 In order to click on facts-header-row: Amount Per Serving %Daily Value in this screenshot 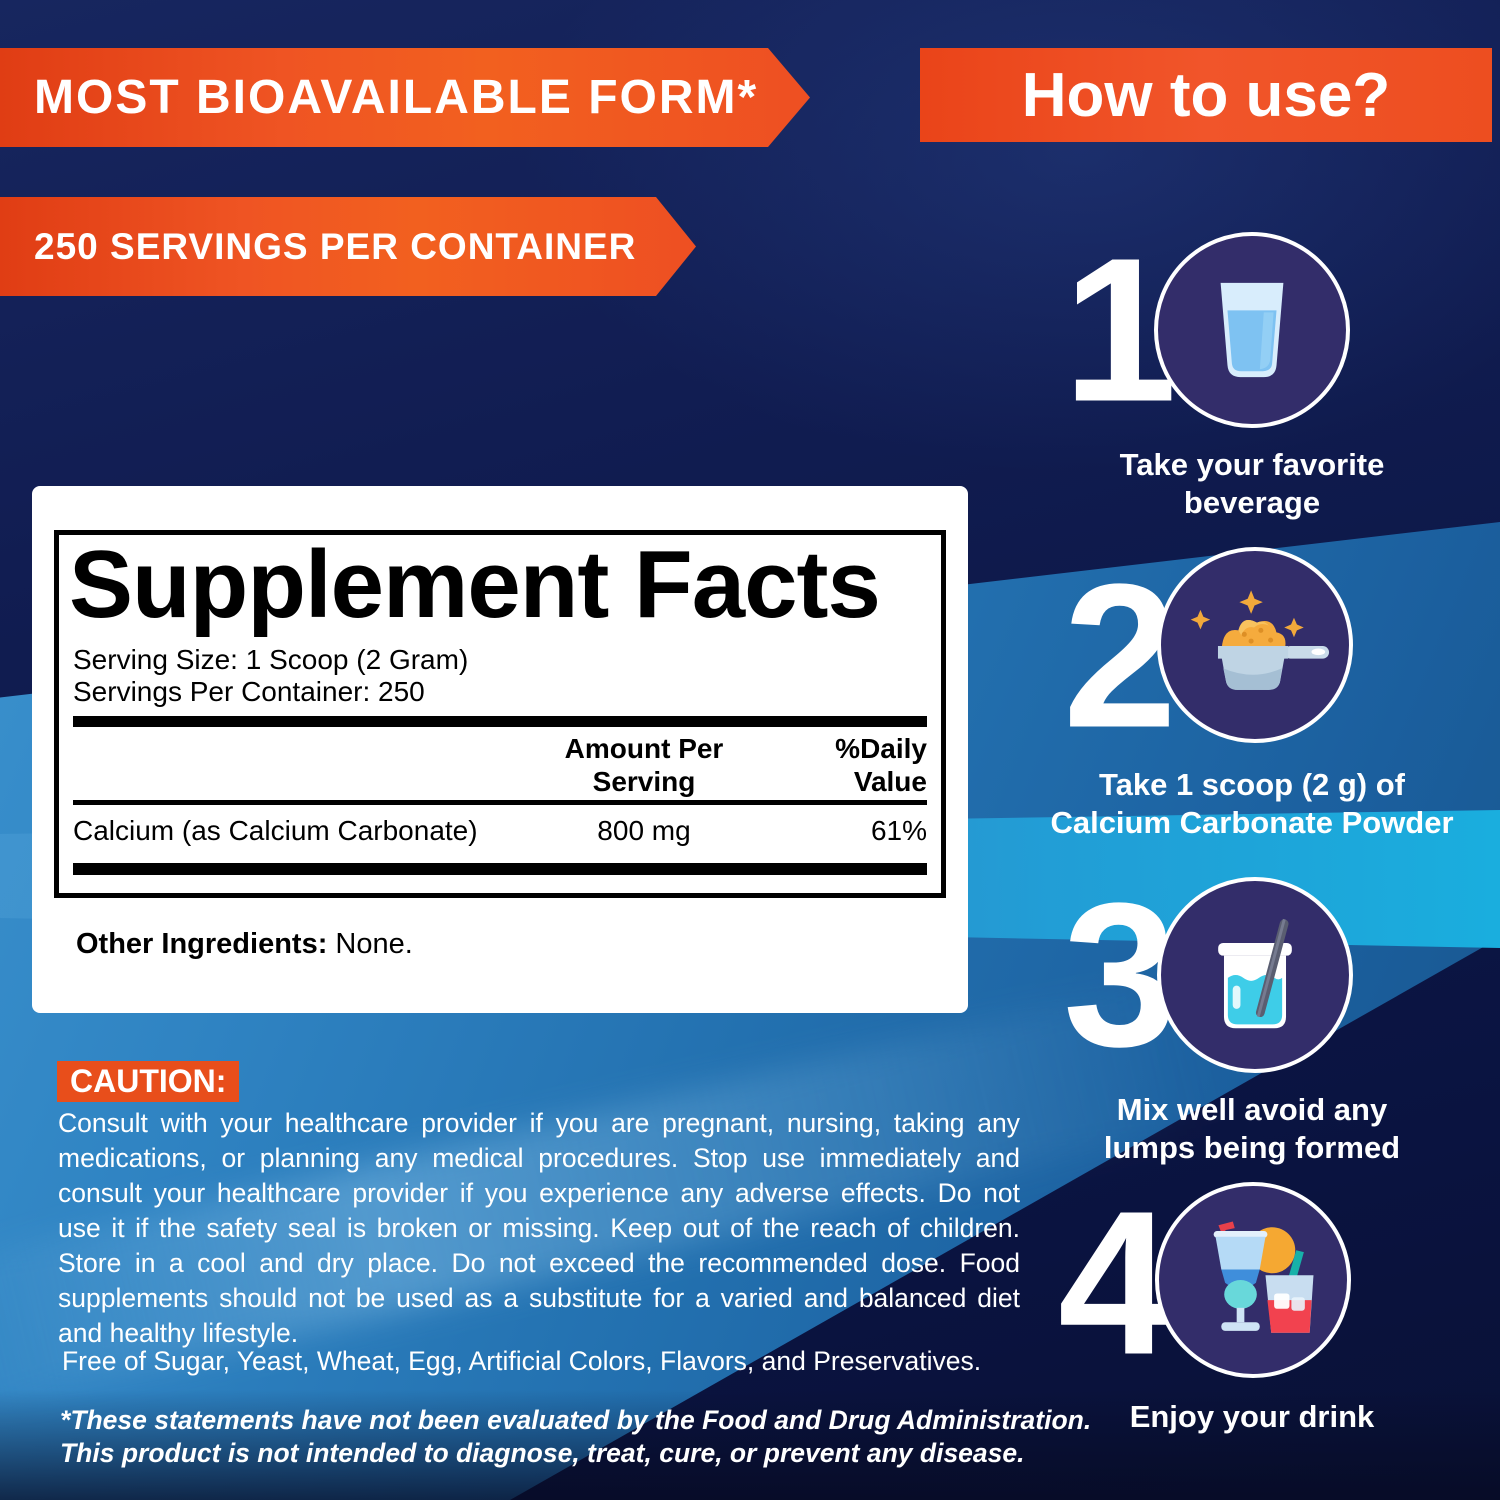, I will do `click(500, 765)`.